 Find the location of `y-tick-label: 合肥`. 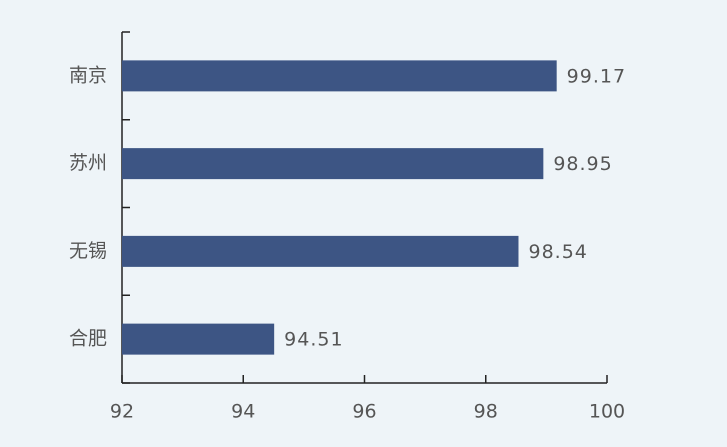

y-tick-label: 合肥 is located at coordinates (88, 339).